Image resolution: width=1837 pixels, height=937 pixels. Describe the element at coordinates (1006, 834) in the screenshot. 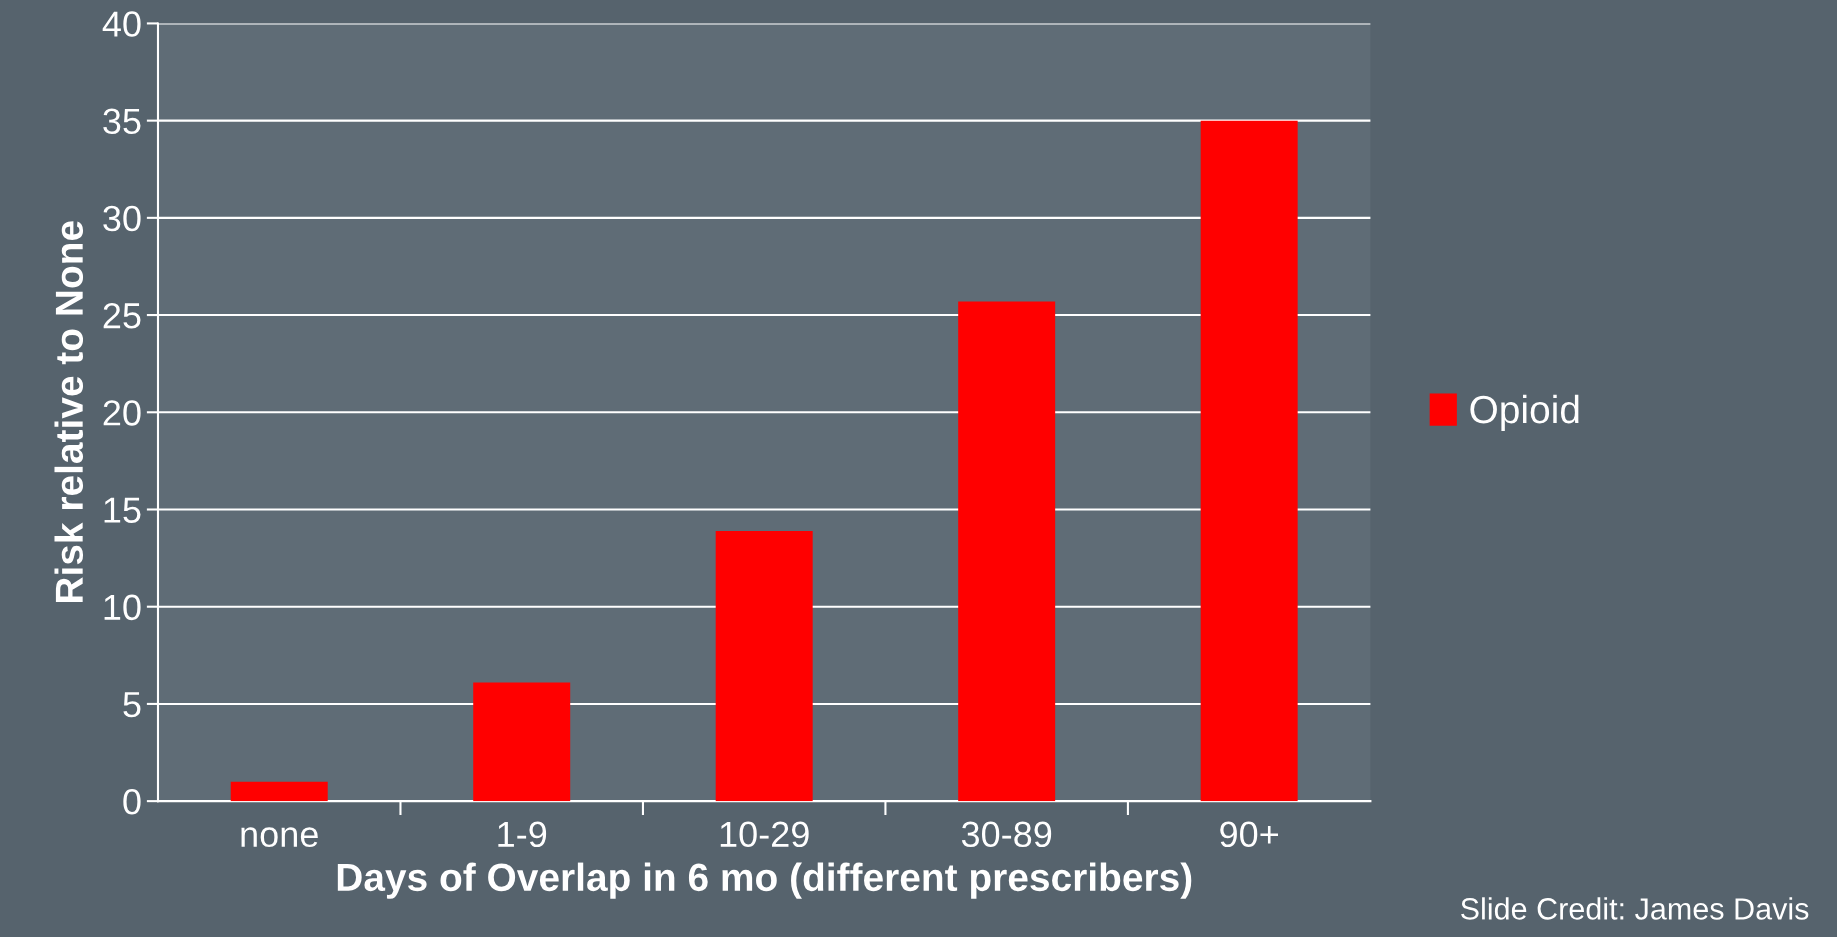

I see `x-tick-label: 30-89` at that location.